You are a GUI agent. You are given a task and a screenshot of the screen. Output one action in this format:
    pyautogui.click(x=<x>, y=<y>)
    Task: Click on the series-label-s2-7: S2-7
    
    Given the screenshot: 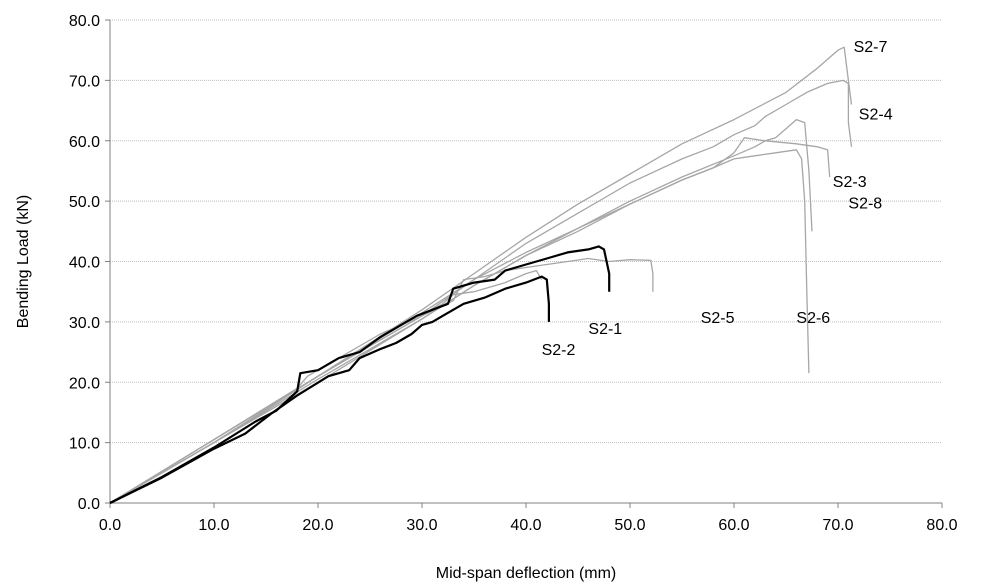 What is the action you would take?
    pyautogui.click(x=871, y=47)
    